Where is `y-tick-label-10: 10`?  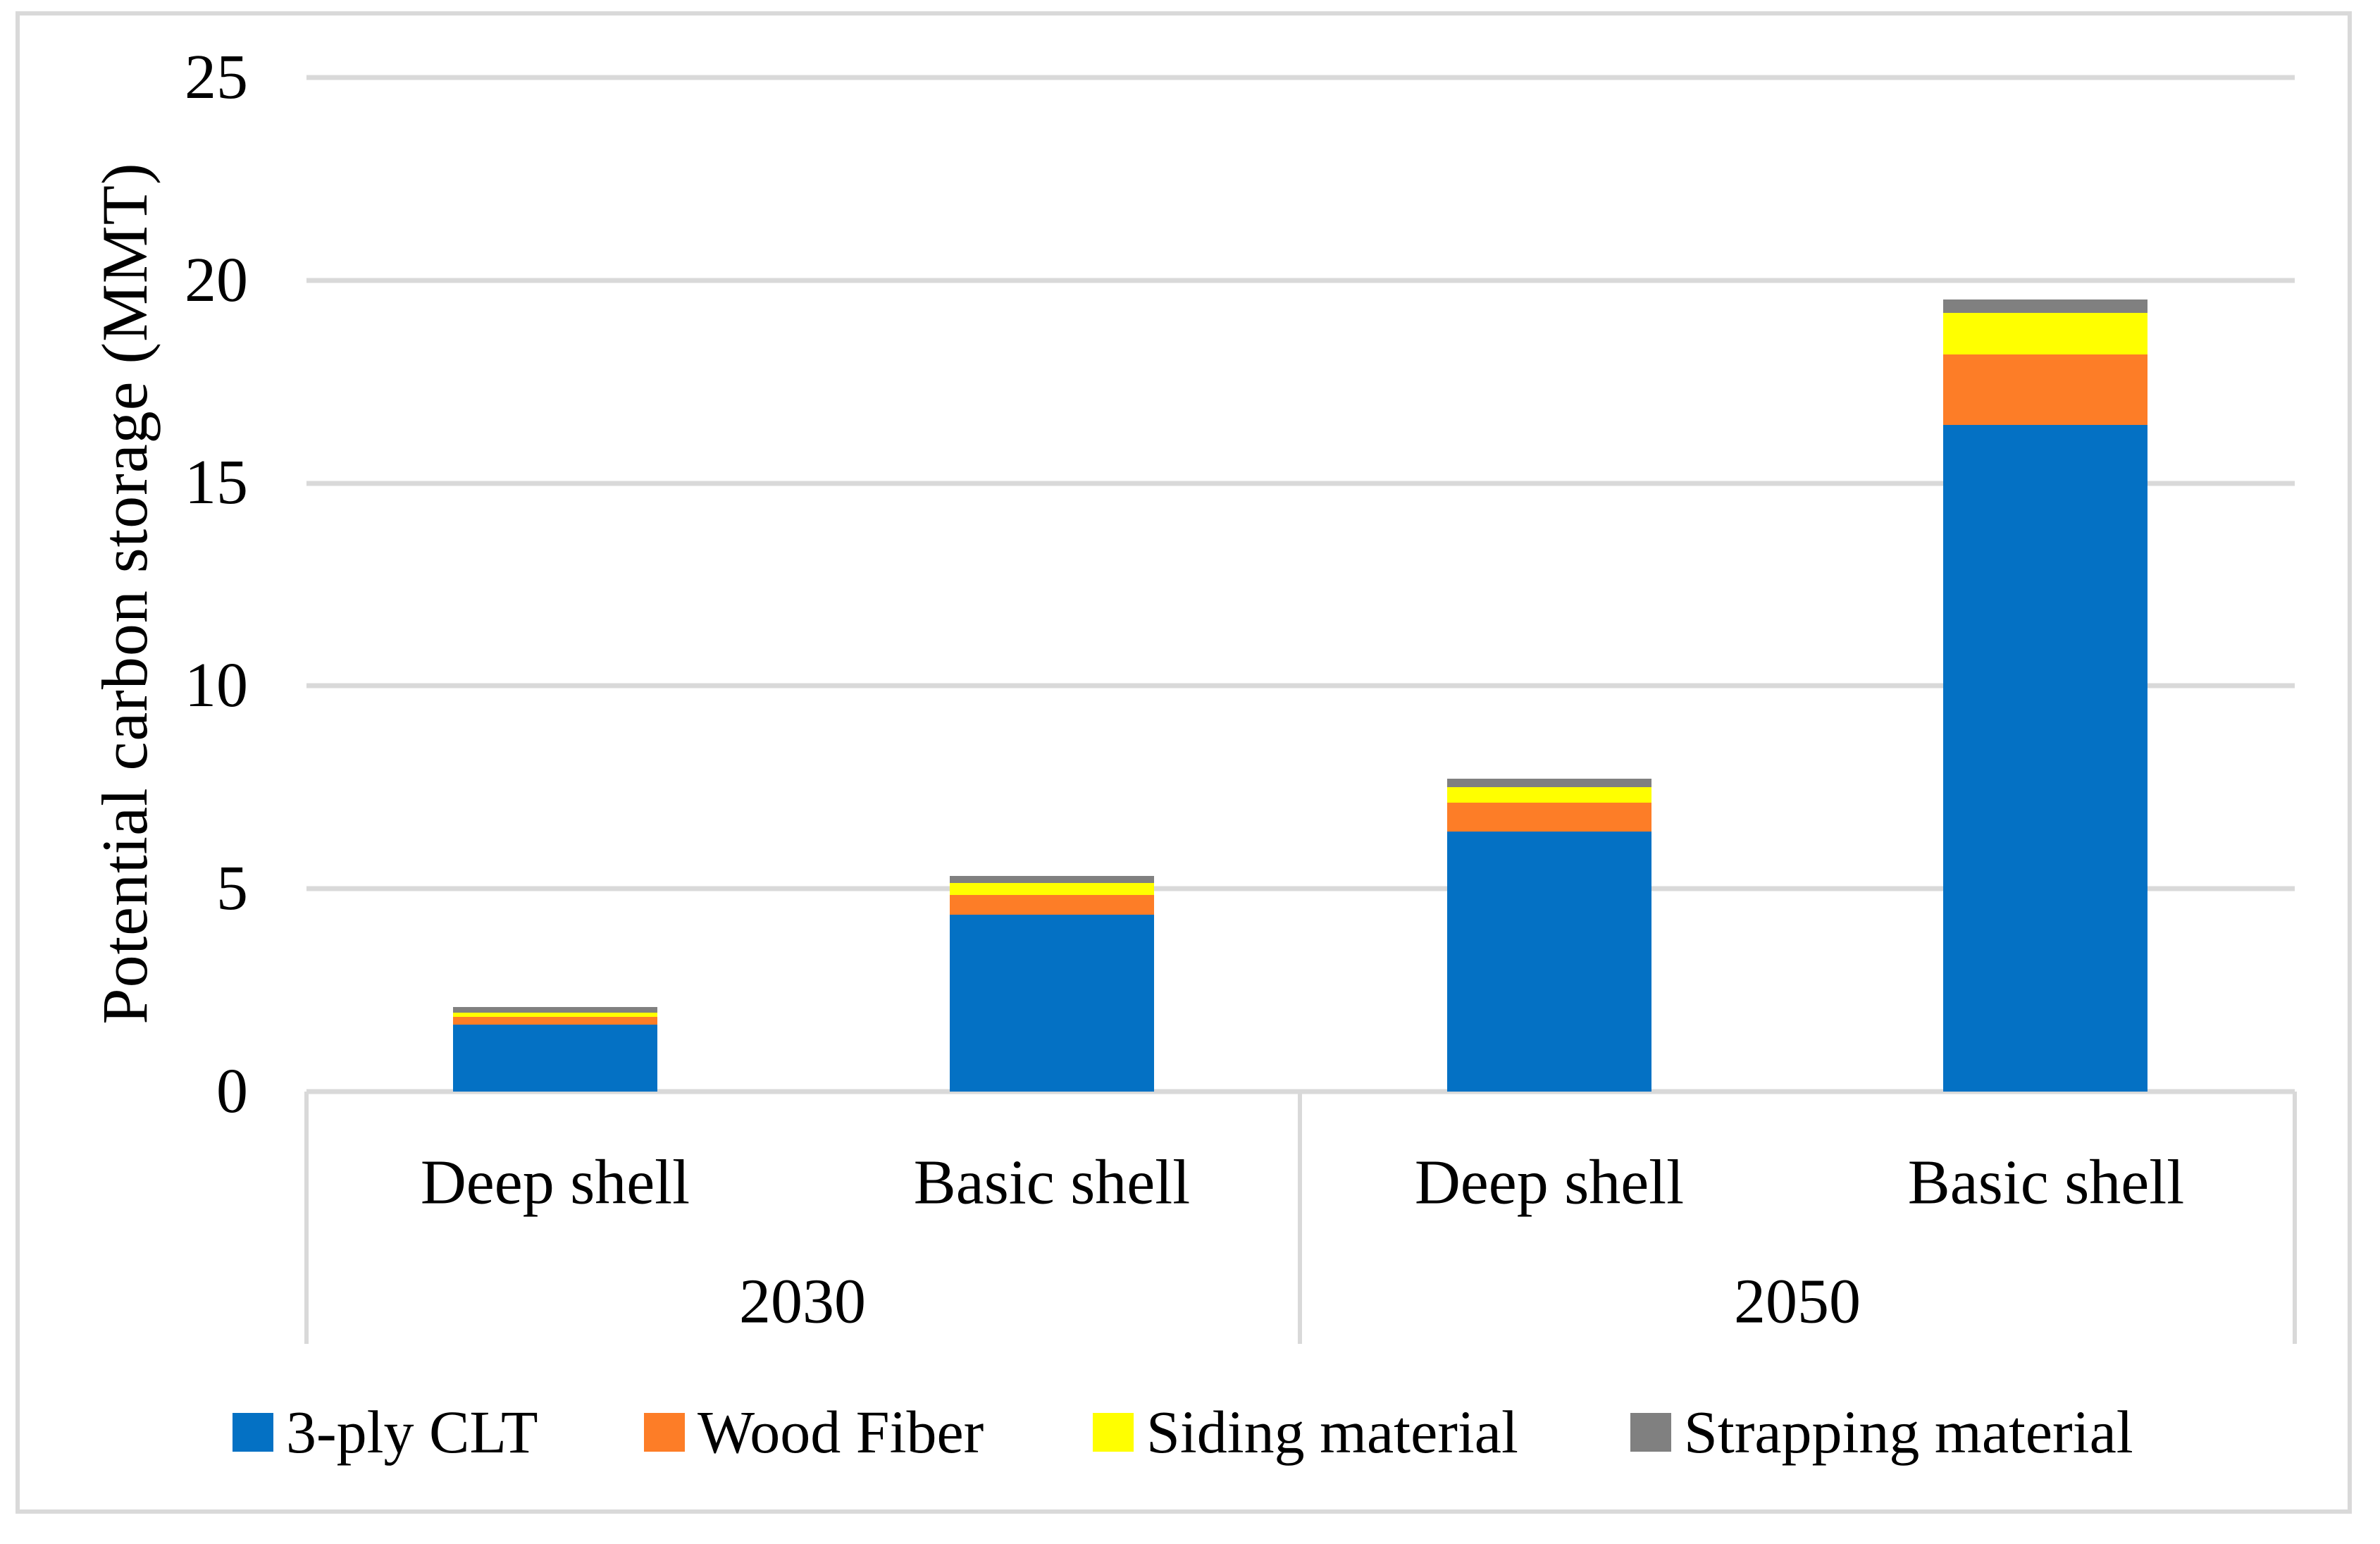
y-tick-label-10: 10 is located at coordinates (216, 685).